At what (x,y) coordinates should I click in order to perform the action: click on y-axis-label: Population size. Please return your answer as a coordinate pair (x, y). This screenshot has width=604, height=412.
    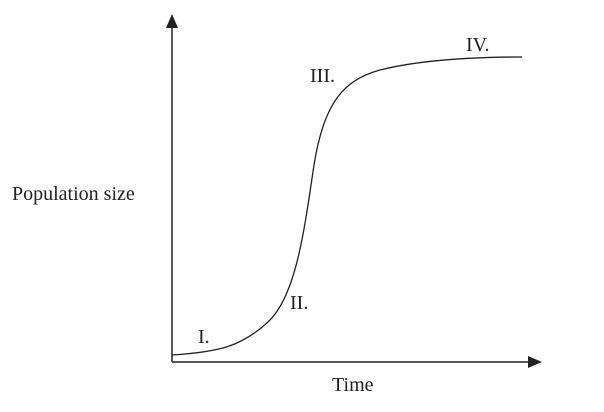
    Looking at the image, I should click on (73, 194).